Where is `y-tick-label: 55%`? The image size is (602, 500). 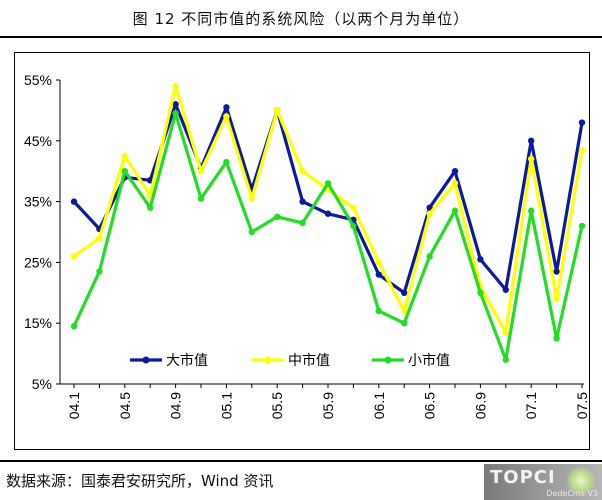
y-tick-label: 55% is located at coordinates (38, 80).